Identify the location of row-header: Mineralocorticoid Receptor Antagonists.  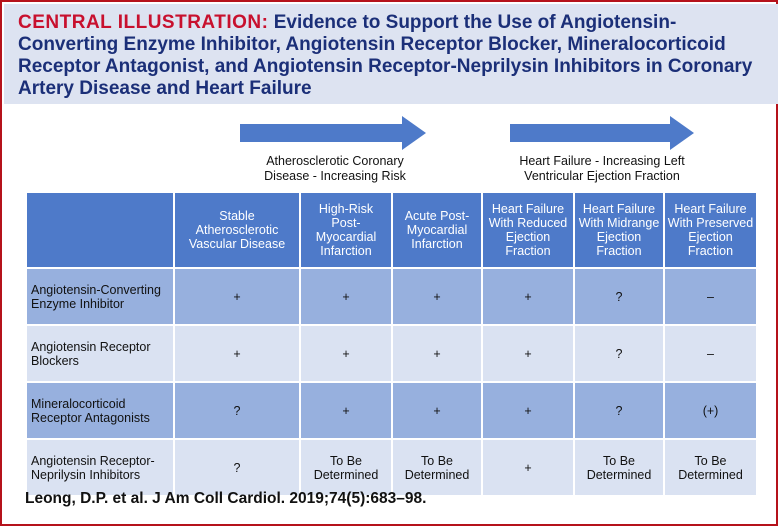
(100, 410).